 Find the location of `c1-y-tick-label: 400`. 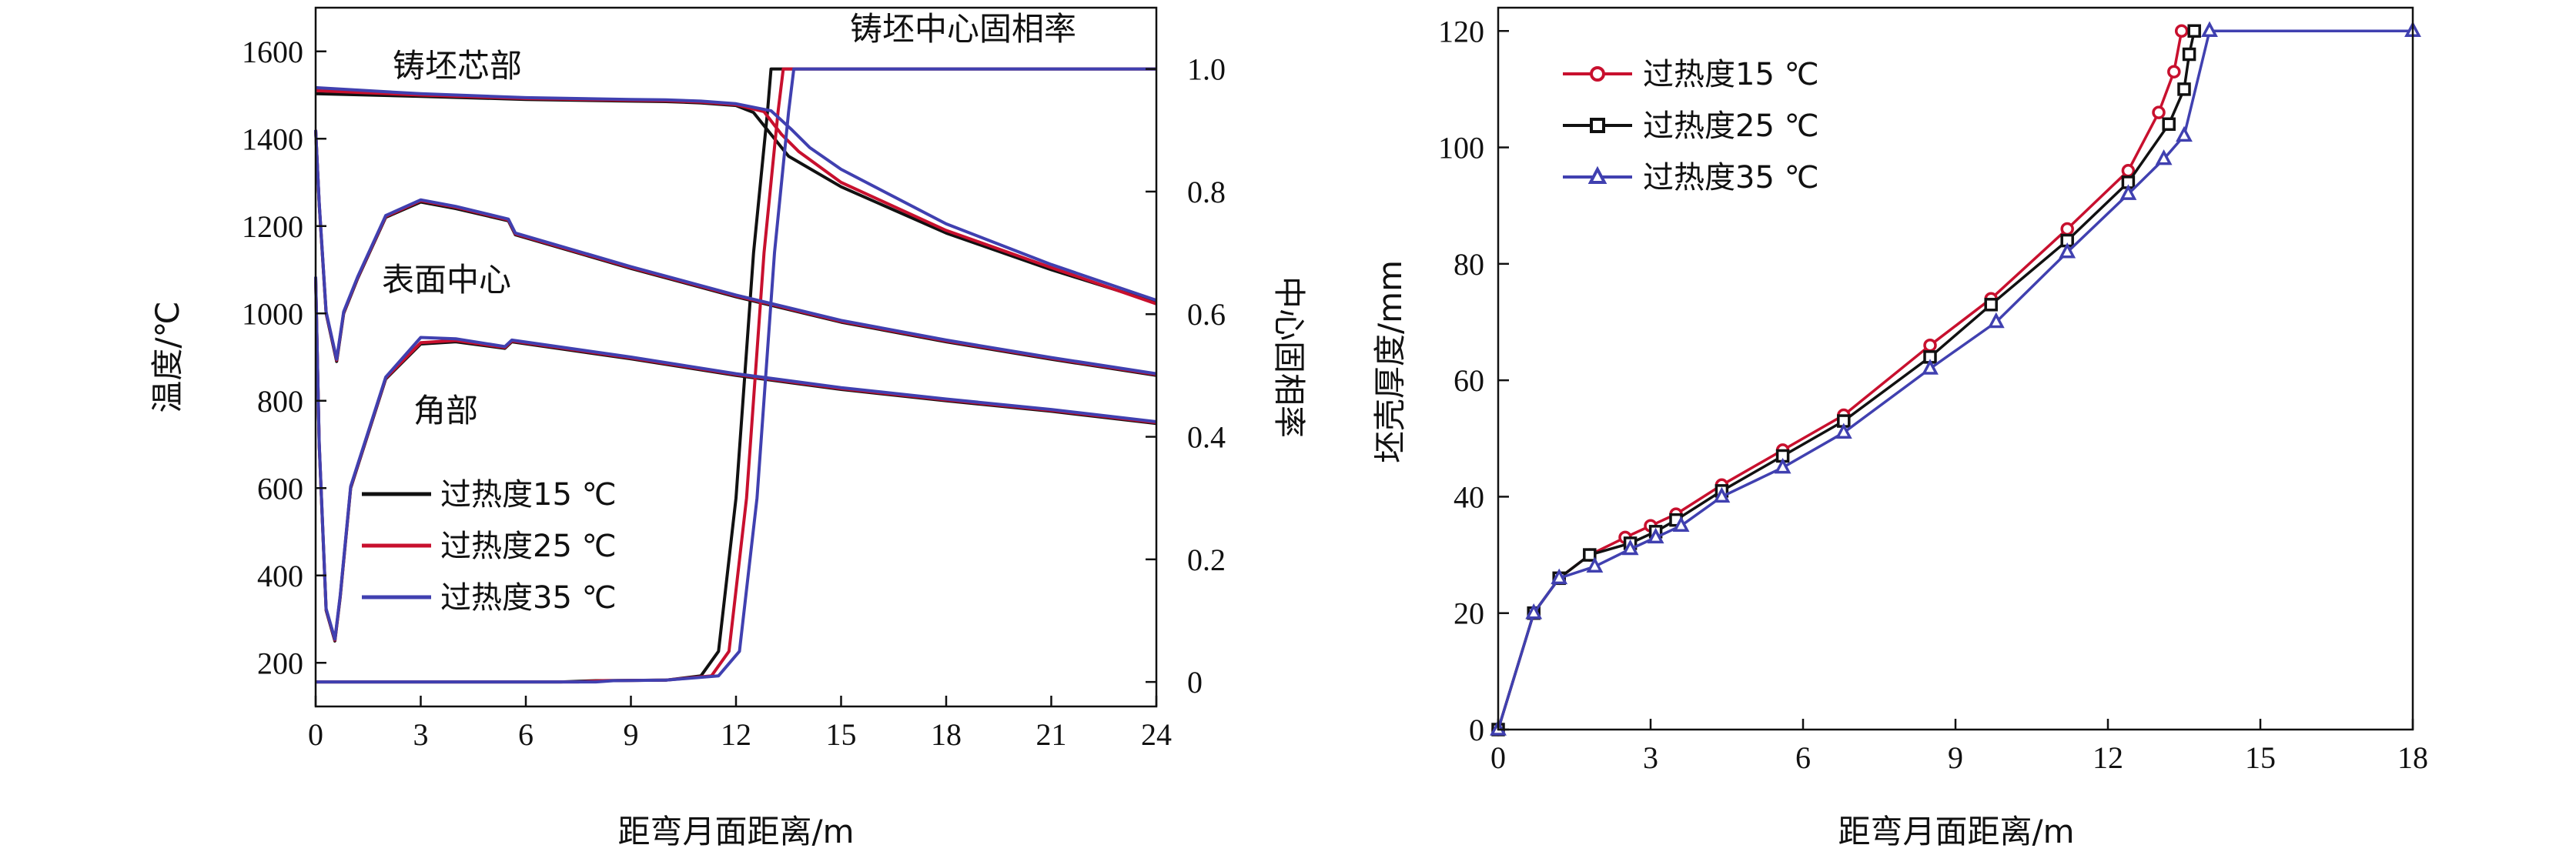

c1-y-tick-label: 400 is located at coordinates (280, 576).